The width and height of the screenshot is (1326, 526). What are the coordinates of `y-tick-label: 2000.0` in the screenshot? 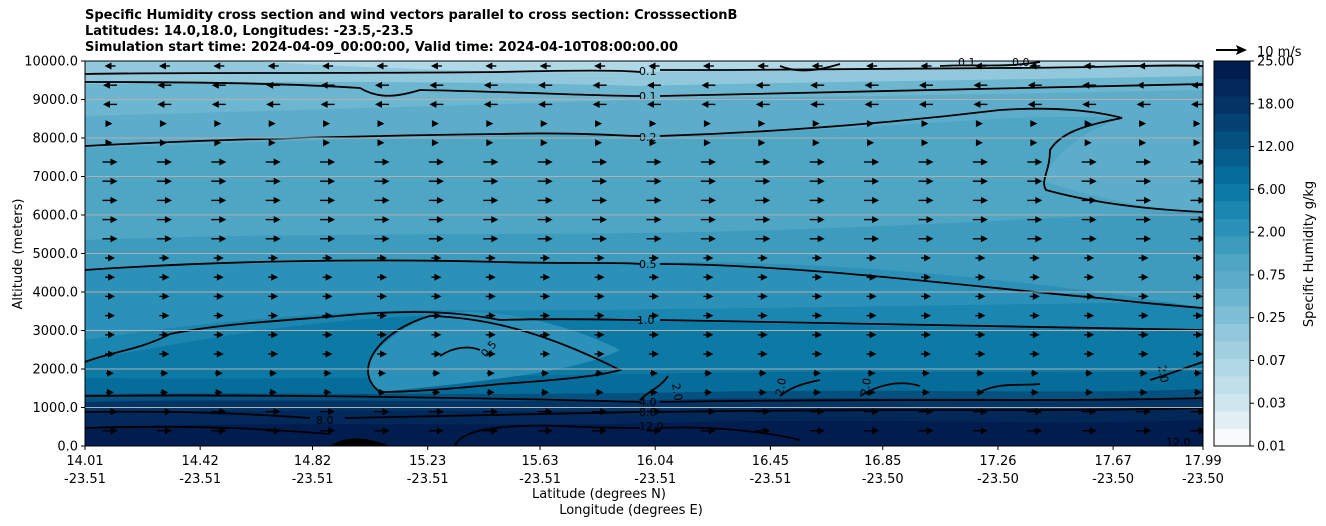 It's located at (56, 370).